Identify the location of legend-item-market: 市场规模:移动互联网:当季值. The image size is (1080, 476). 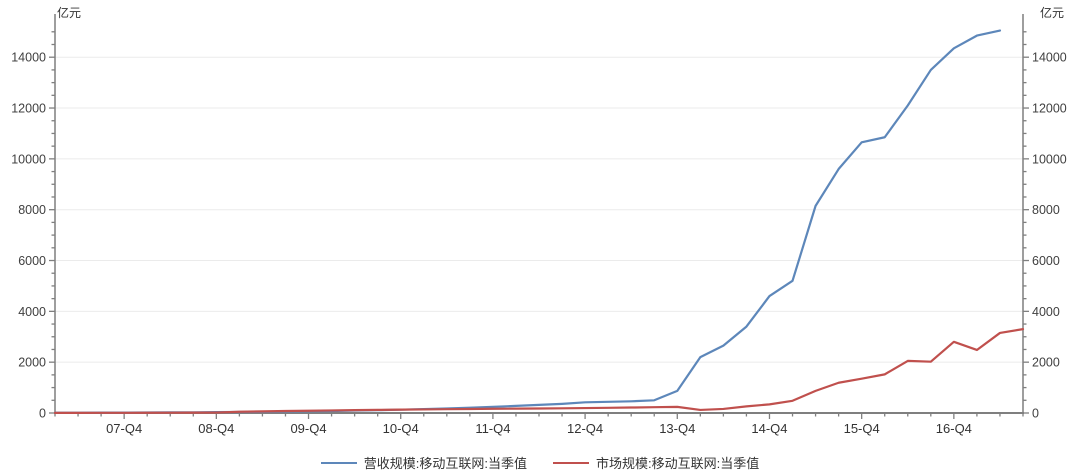
(656, 462).